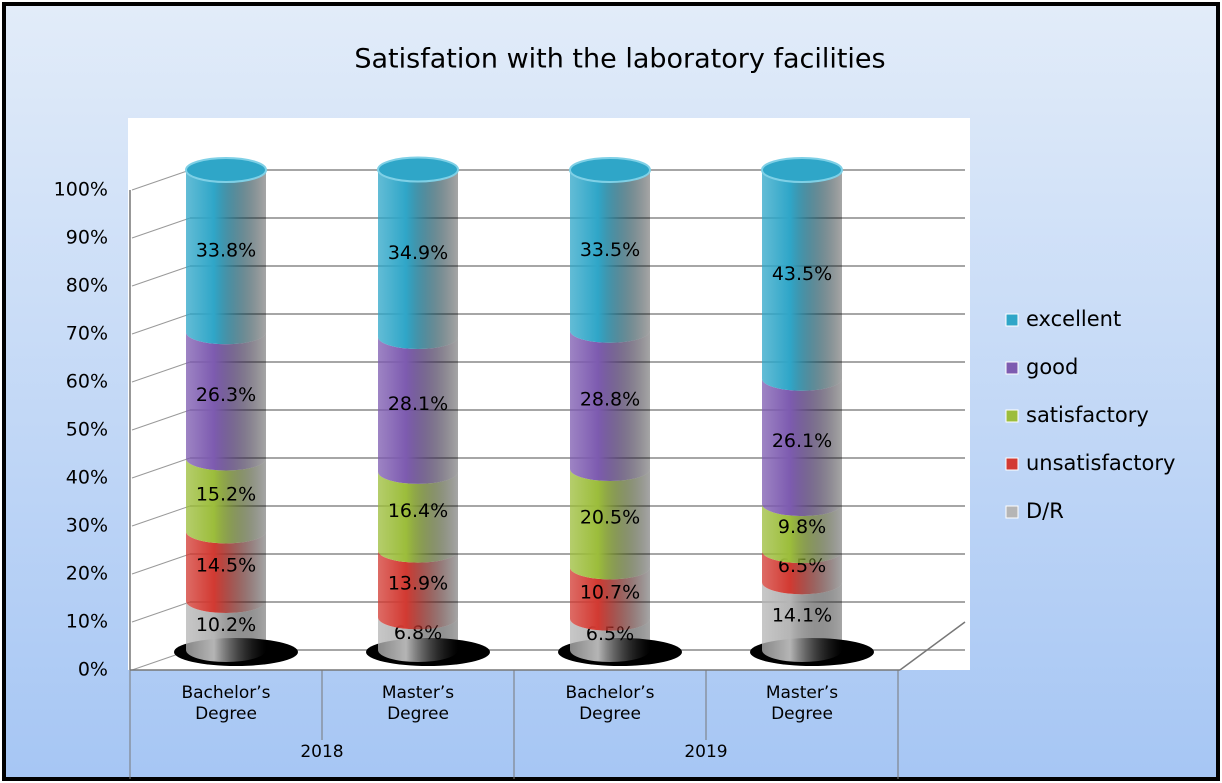 Image resolution: width=1222 pixels, height=783 pixels. I want to click on y-tick-label: 40%, so click(87, 478).